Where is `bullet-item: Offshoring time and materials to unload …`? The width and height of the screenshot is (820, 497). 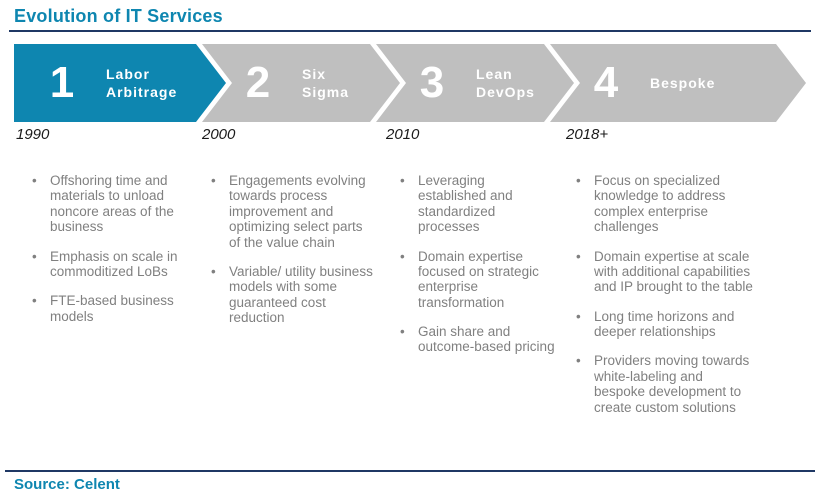 bullet-item: Offshoring time and materials to unload … is located at coordinates (109, 204).